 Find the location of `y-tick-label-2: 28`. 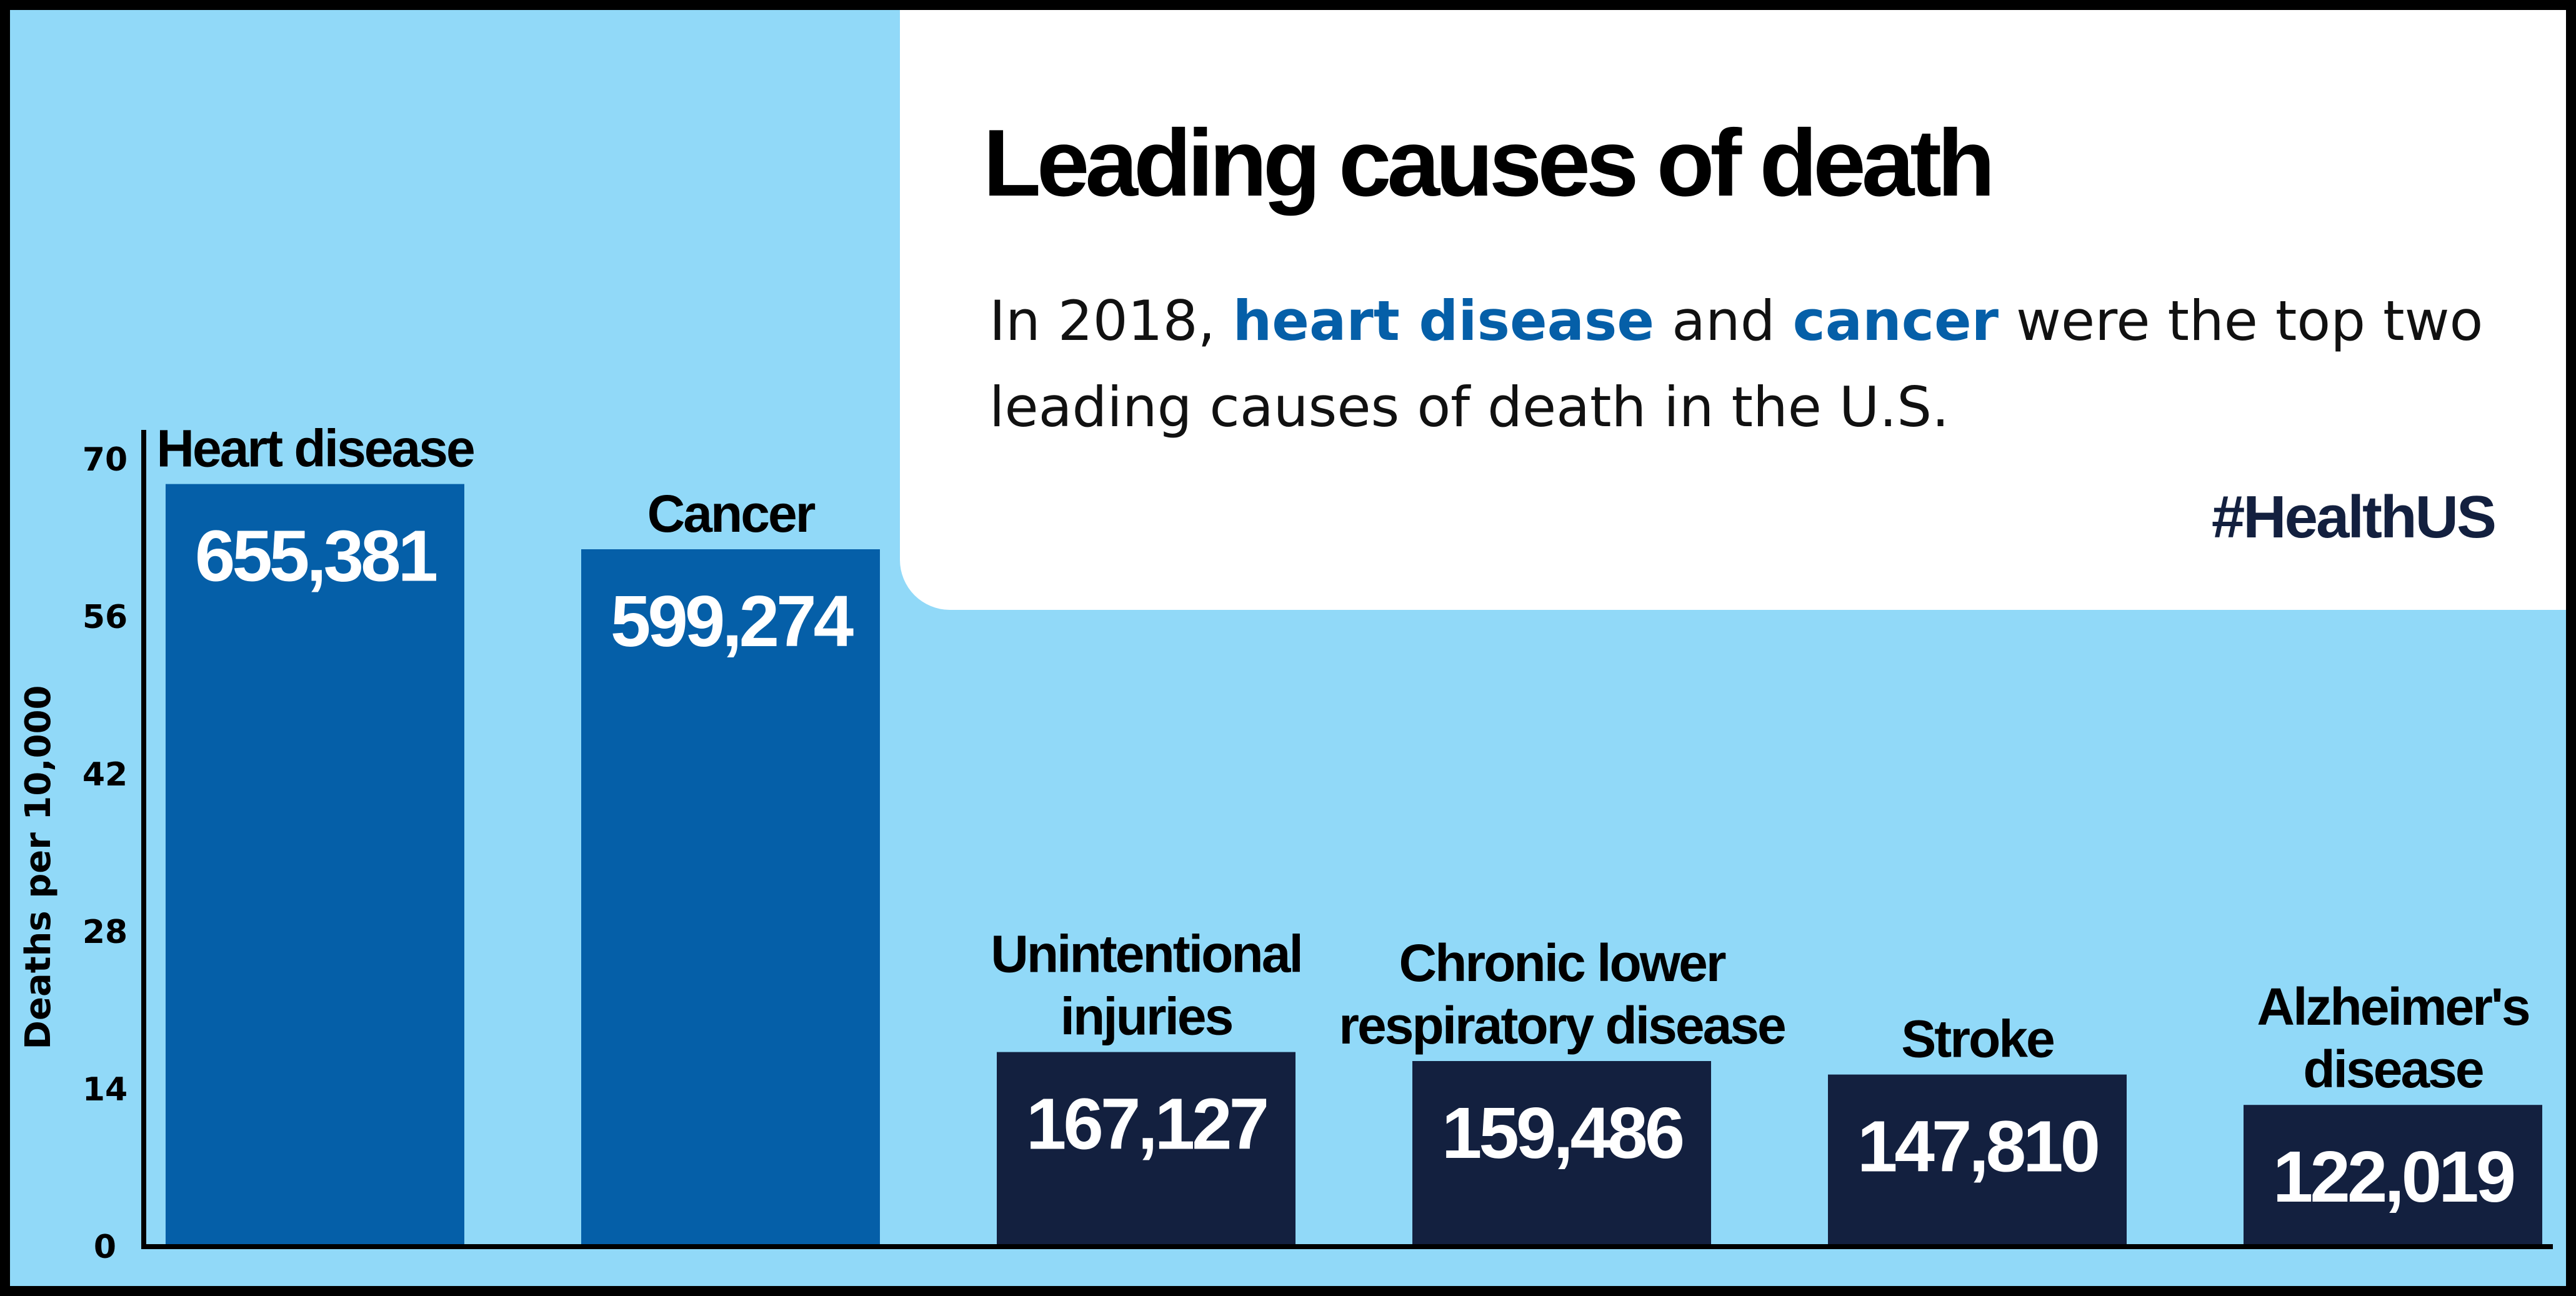

y-tick-label-2: 28 is located at coordinates (104, 932).